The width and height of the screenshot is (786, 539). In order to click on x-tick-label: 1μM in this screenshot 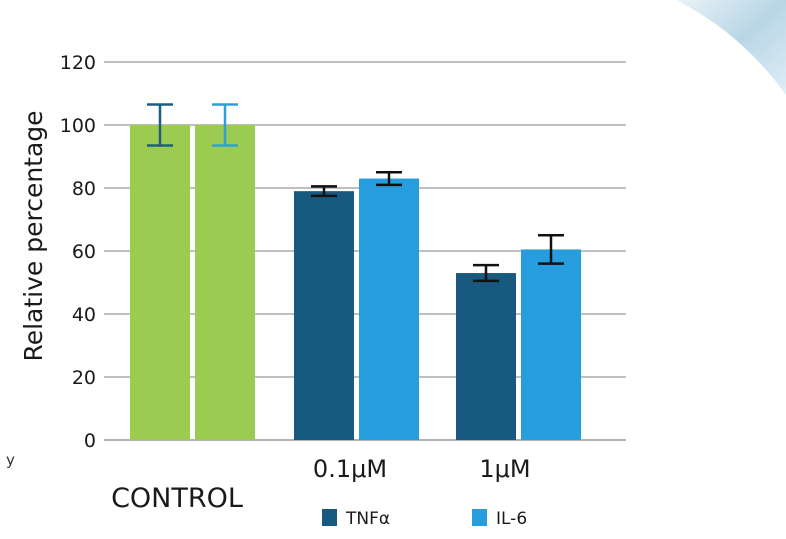, I will do `click(504, 469)`.